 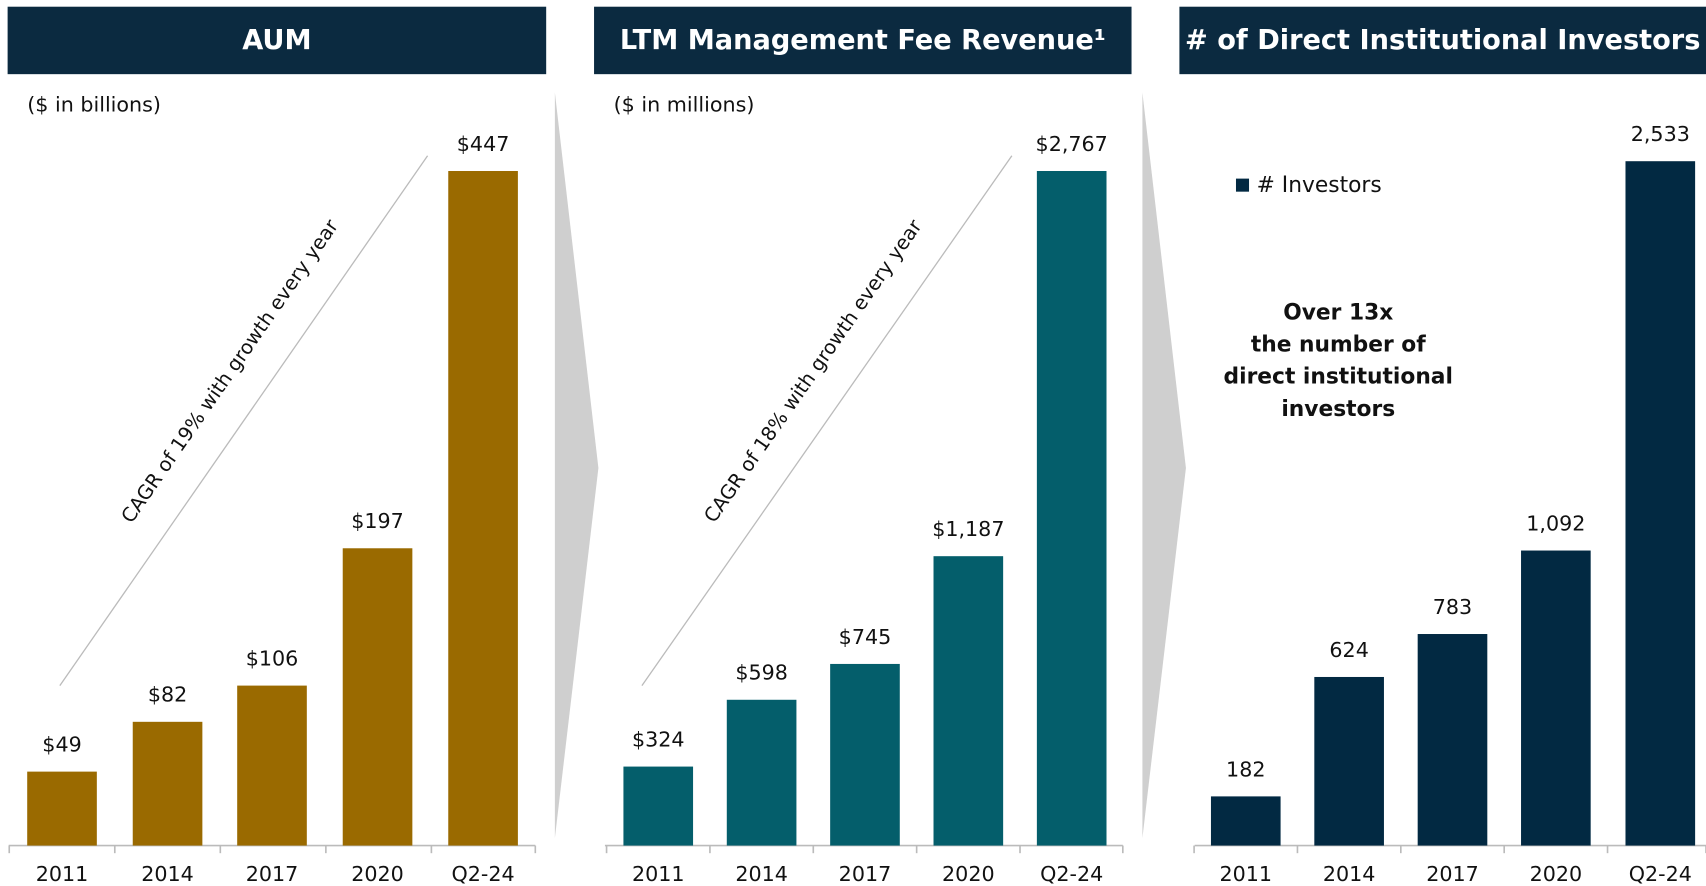 What do you see at coordinates (1348, 650) in the screenshot?
I see `data-label: 624` at bounding box center [1348, 650].